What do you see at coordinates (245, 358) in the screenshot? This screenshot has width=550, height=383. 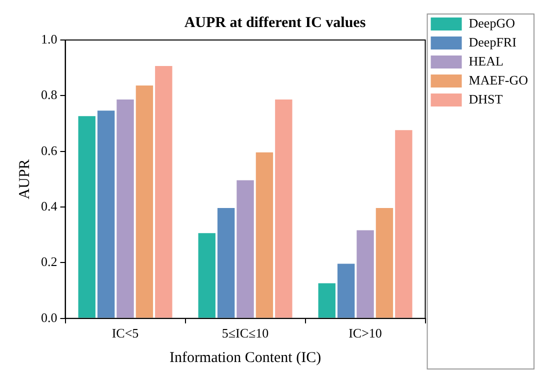 I see `x-axis-title: Information Content (IC)` at bounding box center [245, 358].